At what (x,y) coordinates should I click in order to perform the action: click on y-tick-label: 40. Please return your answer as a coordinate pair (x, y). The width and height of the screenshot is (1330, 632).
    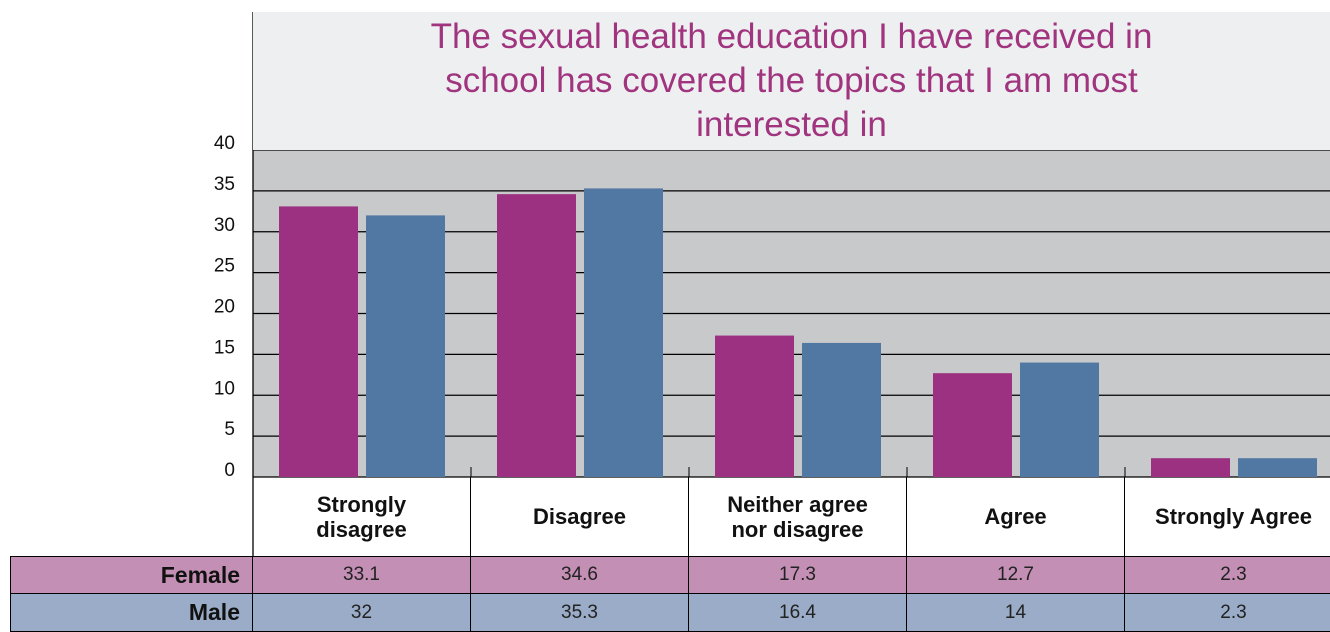
    Looking at the image, I should click on (224, 143).